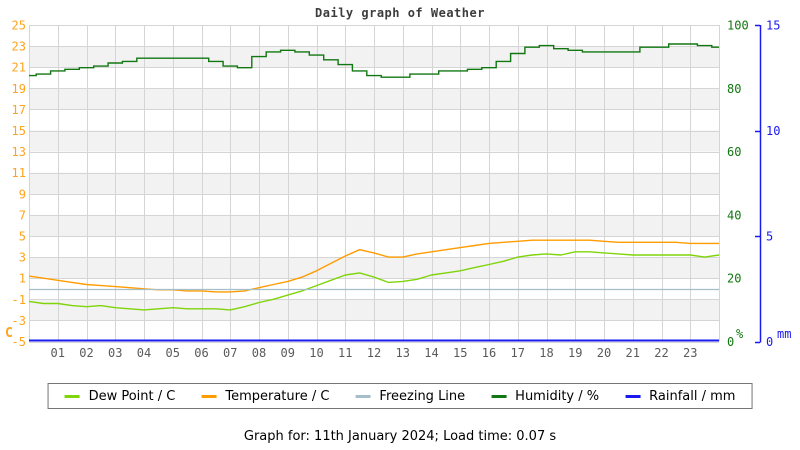 The image size is (800, 450). What do you see at coordinates (773, 26) in the screenshot?
I see `rainfall-tick-label: 15` at bounding box center [773, 26].